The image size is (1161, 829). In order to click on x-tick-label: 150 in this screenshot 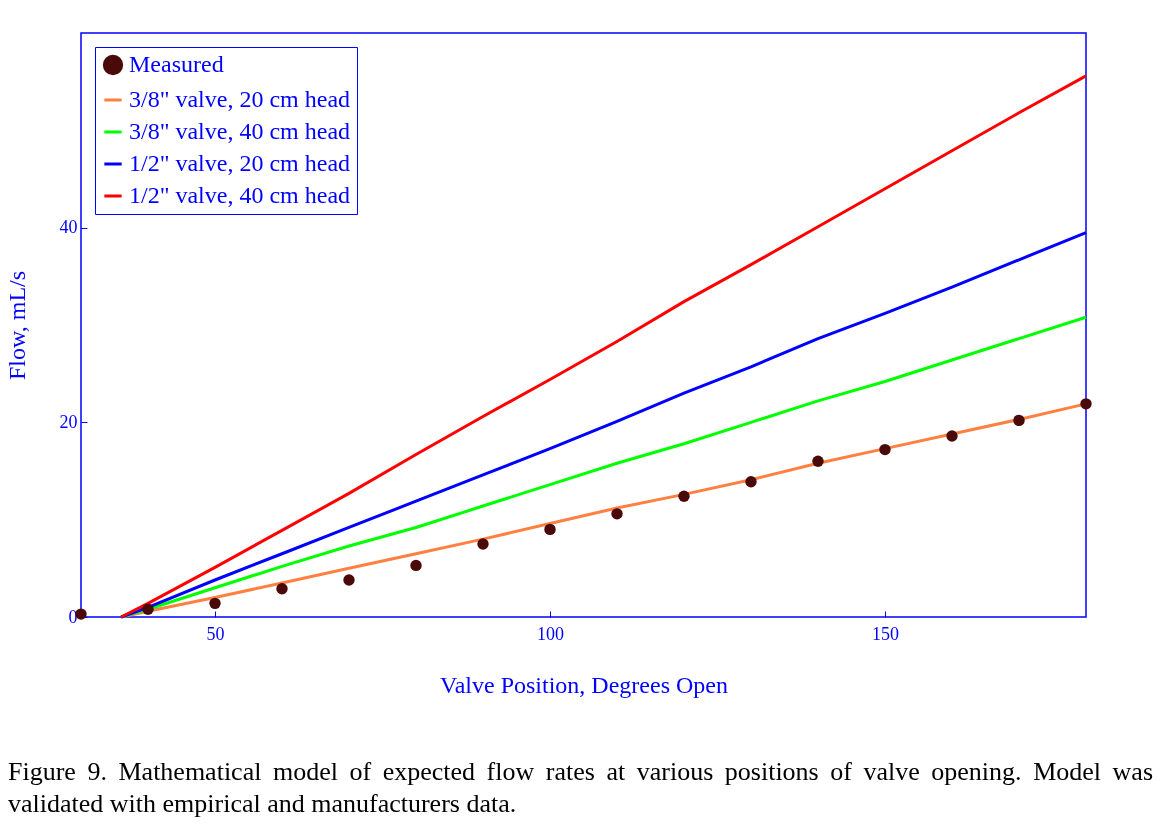, I will do `click(885, 633)`.